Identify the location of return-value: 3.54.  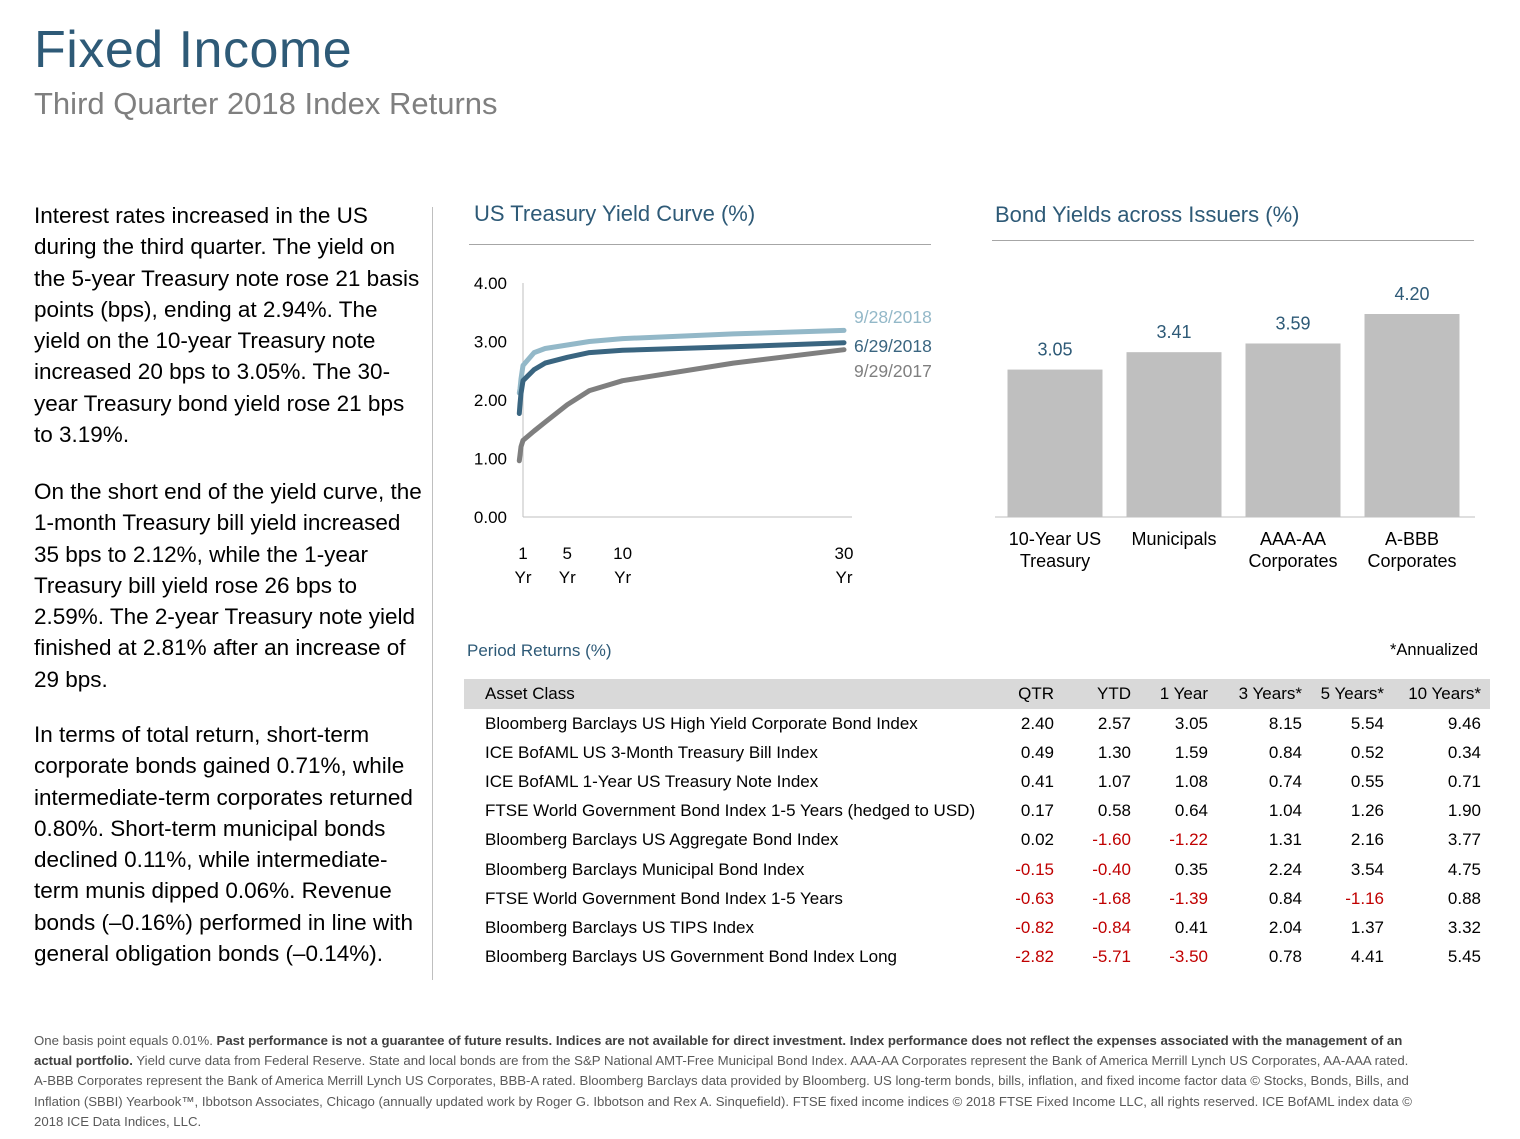
(1367, 869).